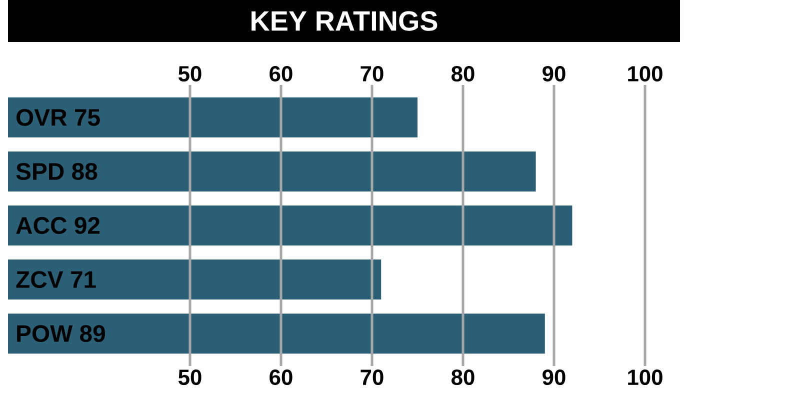 Image resolution: width=785 pixels, height=415 pixels. Describe the element at coordinates (372, 378) in the screenshot. I see `x2-tick-label: 70` at that location.